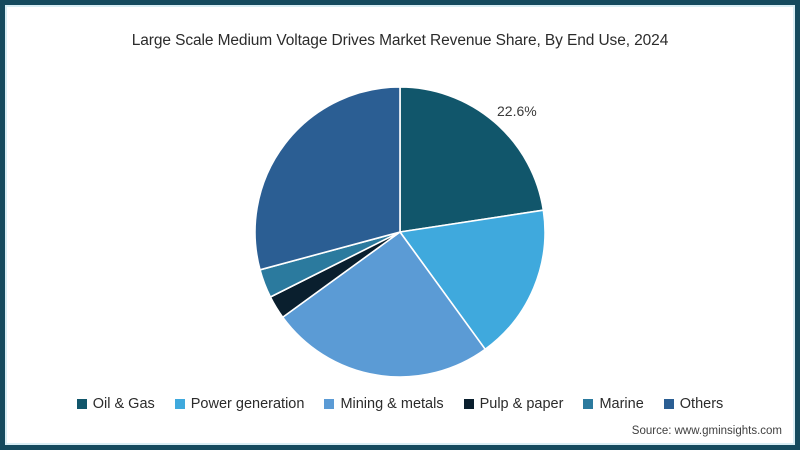 The width and height of the screenshot is (800, 450). What do you see at coordinates (2, 225) in the screenshot?
I see `figure-border-left` at bounding box center [2, 225].